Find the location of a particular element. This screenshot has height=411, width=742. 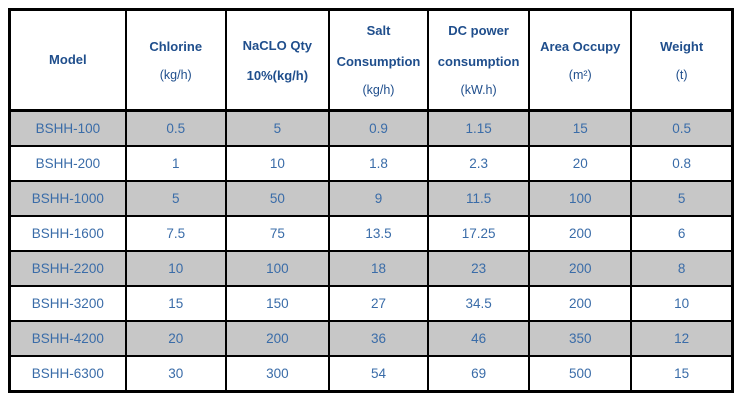

column-title: Weight is located at coordinates (682, 46).